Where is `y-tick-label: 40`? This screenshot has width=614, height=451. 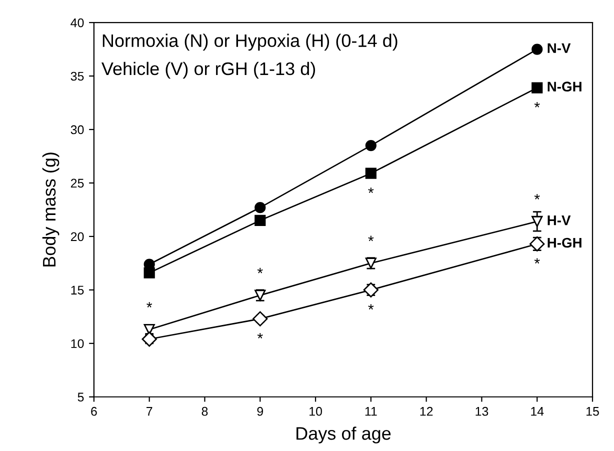
y-tick-label: 40 is located at coordinates (77, 23).